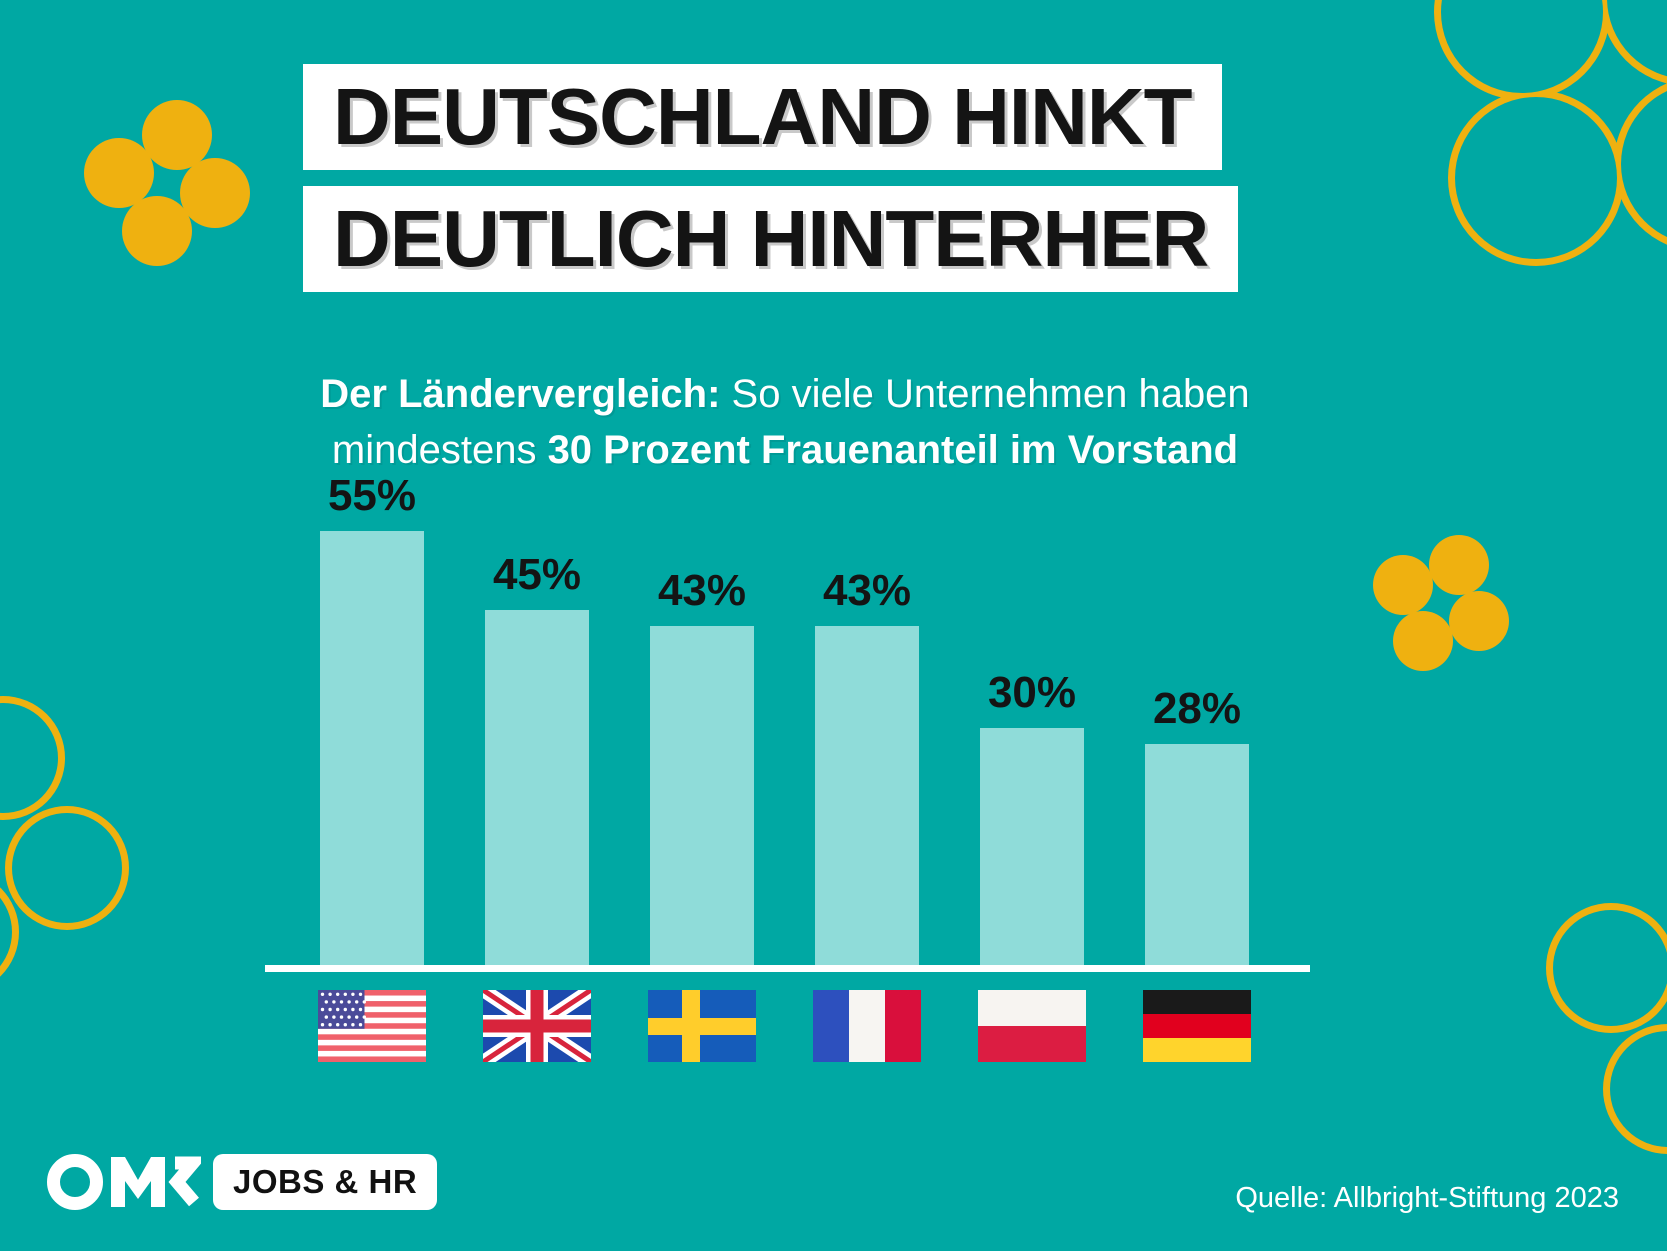 Image resolution: width=1667 pixels, height=1251 pixels. I want to click on bar-france, so click(867, 795).